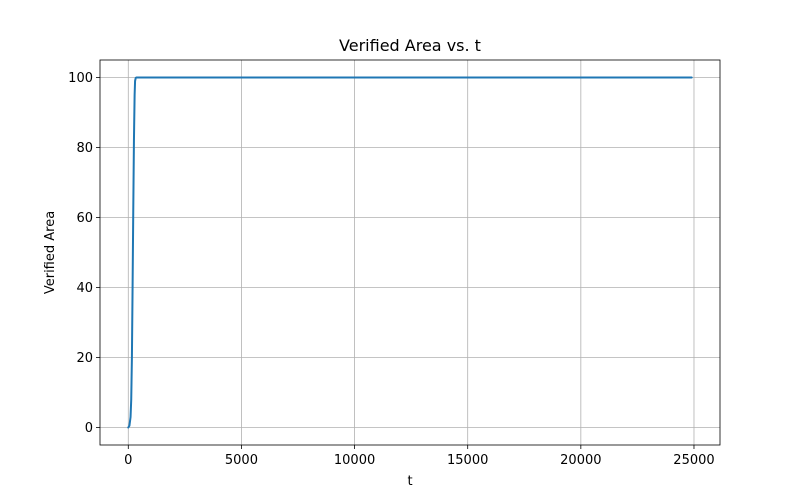 This screenshot has height=500, width=800. What do you see at coordinates (693, 460) in the screenshot?
I see `x-tick-label: 25000` at bounding box center [693, 460].